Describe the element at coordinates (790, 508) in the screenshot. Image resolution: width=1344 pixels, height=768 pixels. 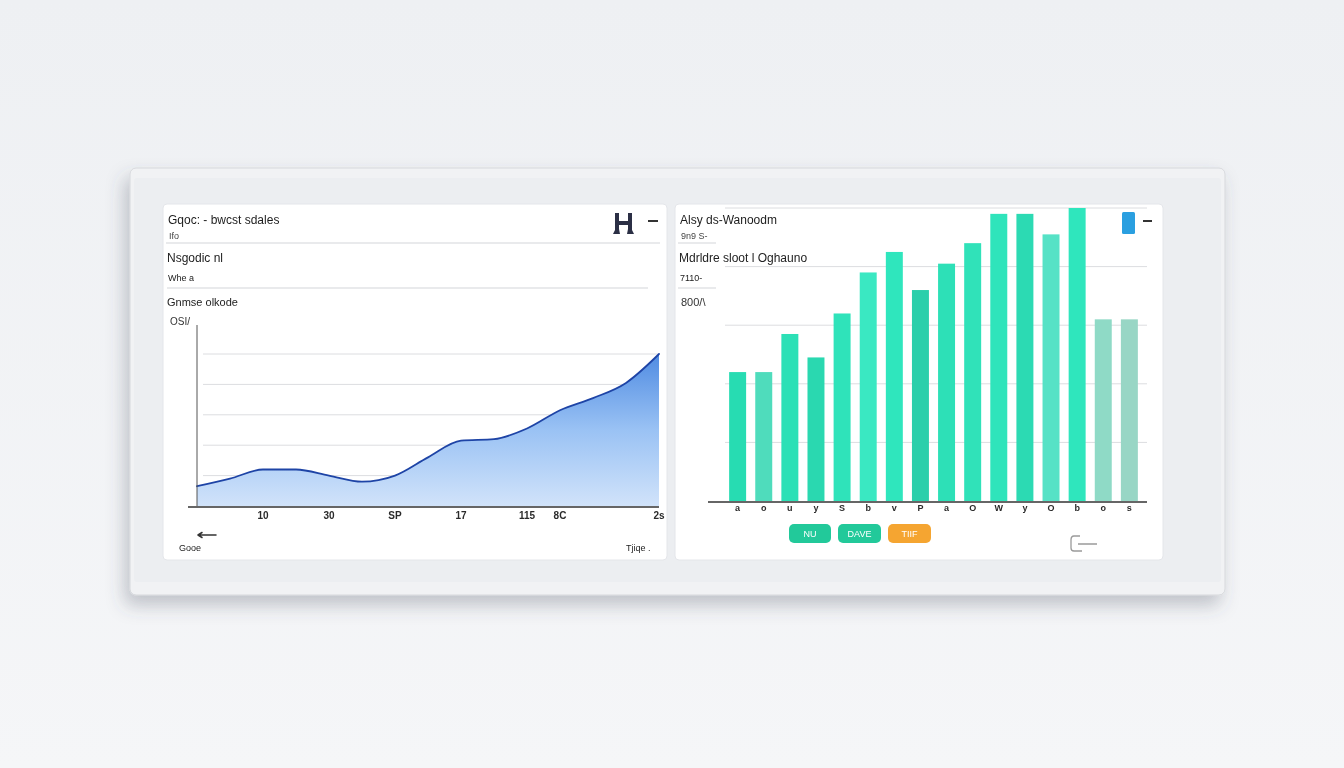
I see `x-tick-label: u` at that location.